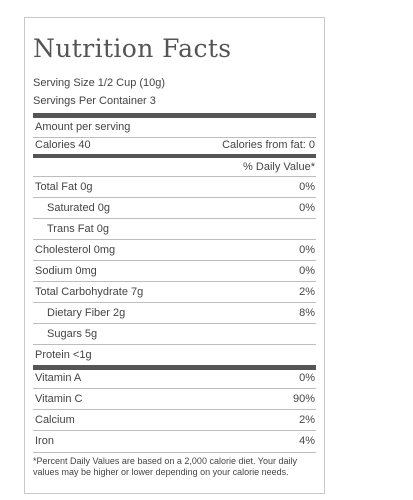 The height and width of the screenshot is (500, 413). I want to click on vitamin-value: 0%, so click(307, 378).